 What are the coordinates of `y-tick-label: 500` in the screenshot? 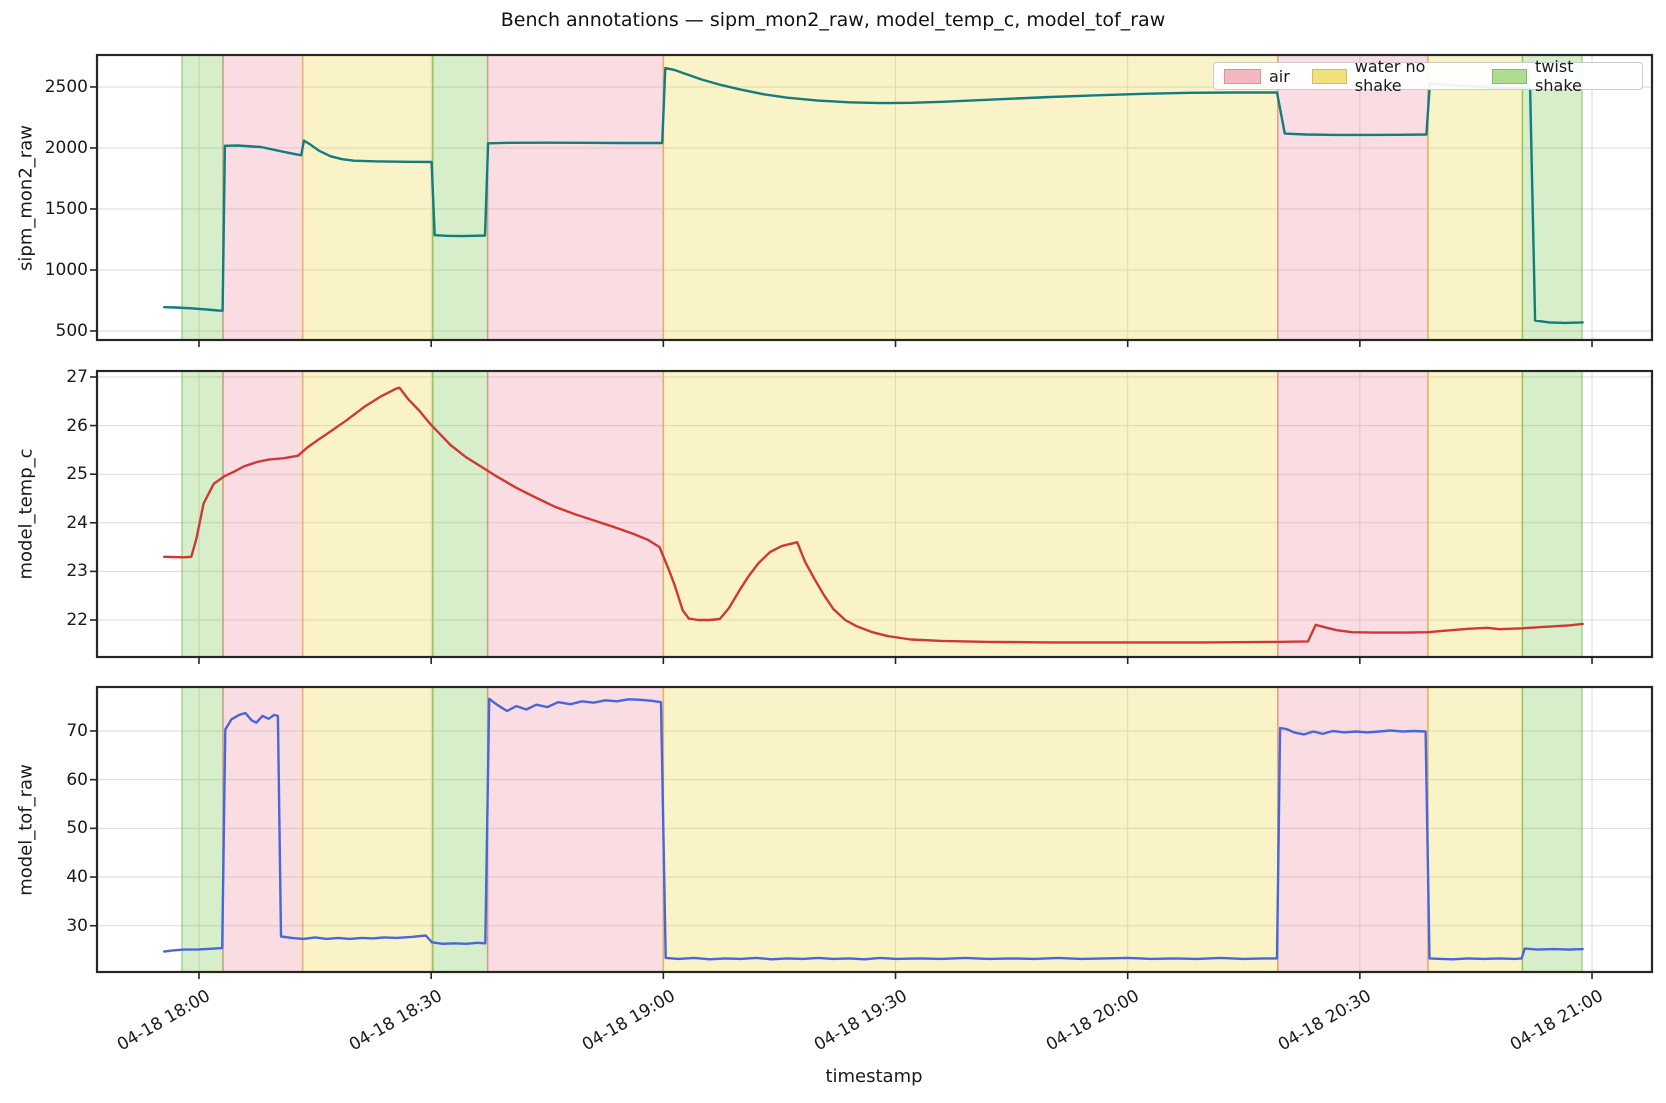 It's located at (71, 330).